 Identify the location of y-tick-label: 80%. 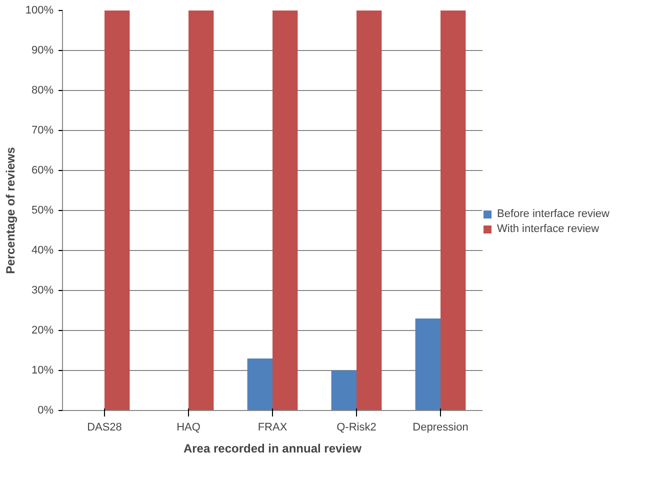
(42, 90).